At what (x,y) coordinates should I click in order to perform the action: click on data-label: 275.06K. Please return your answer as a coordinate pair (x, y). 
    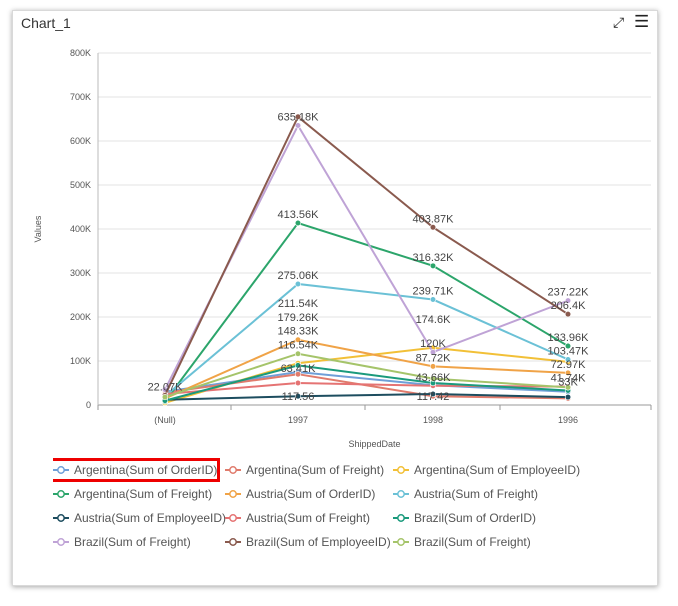
    Looking at the image, I should click on (299, 276).